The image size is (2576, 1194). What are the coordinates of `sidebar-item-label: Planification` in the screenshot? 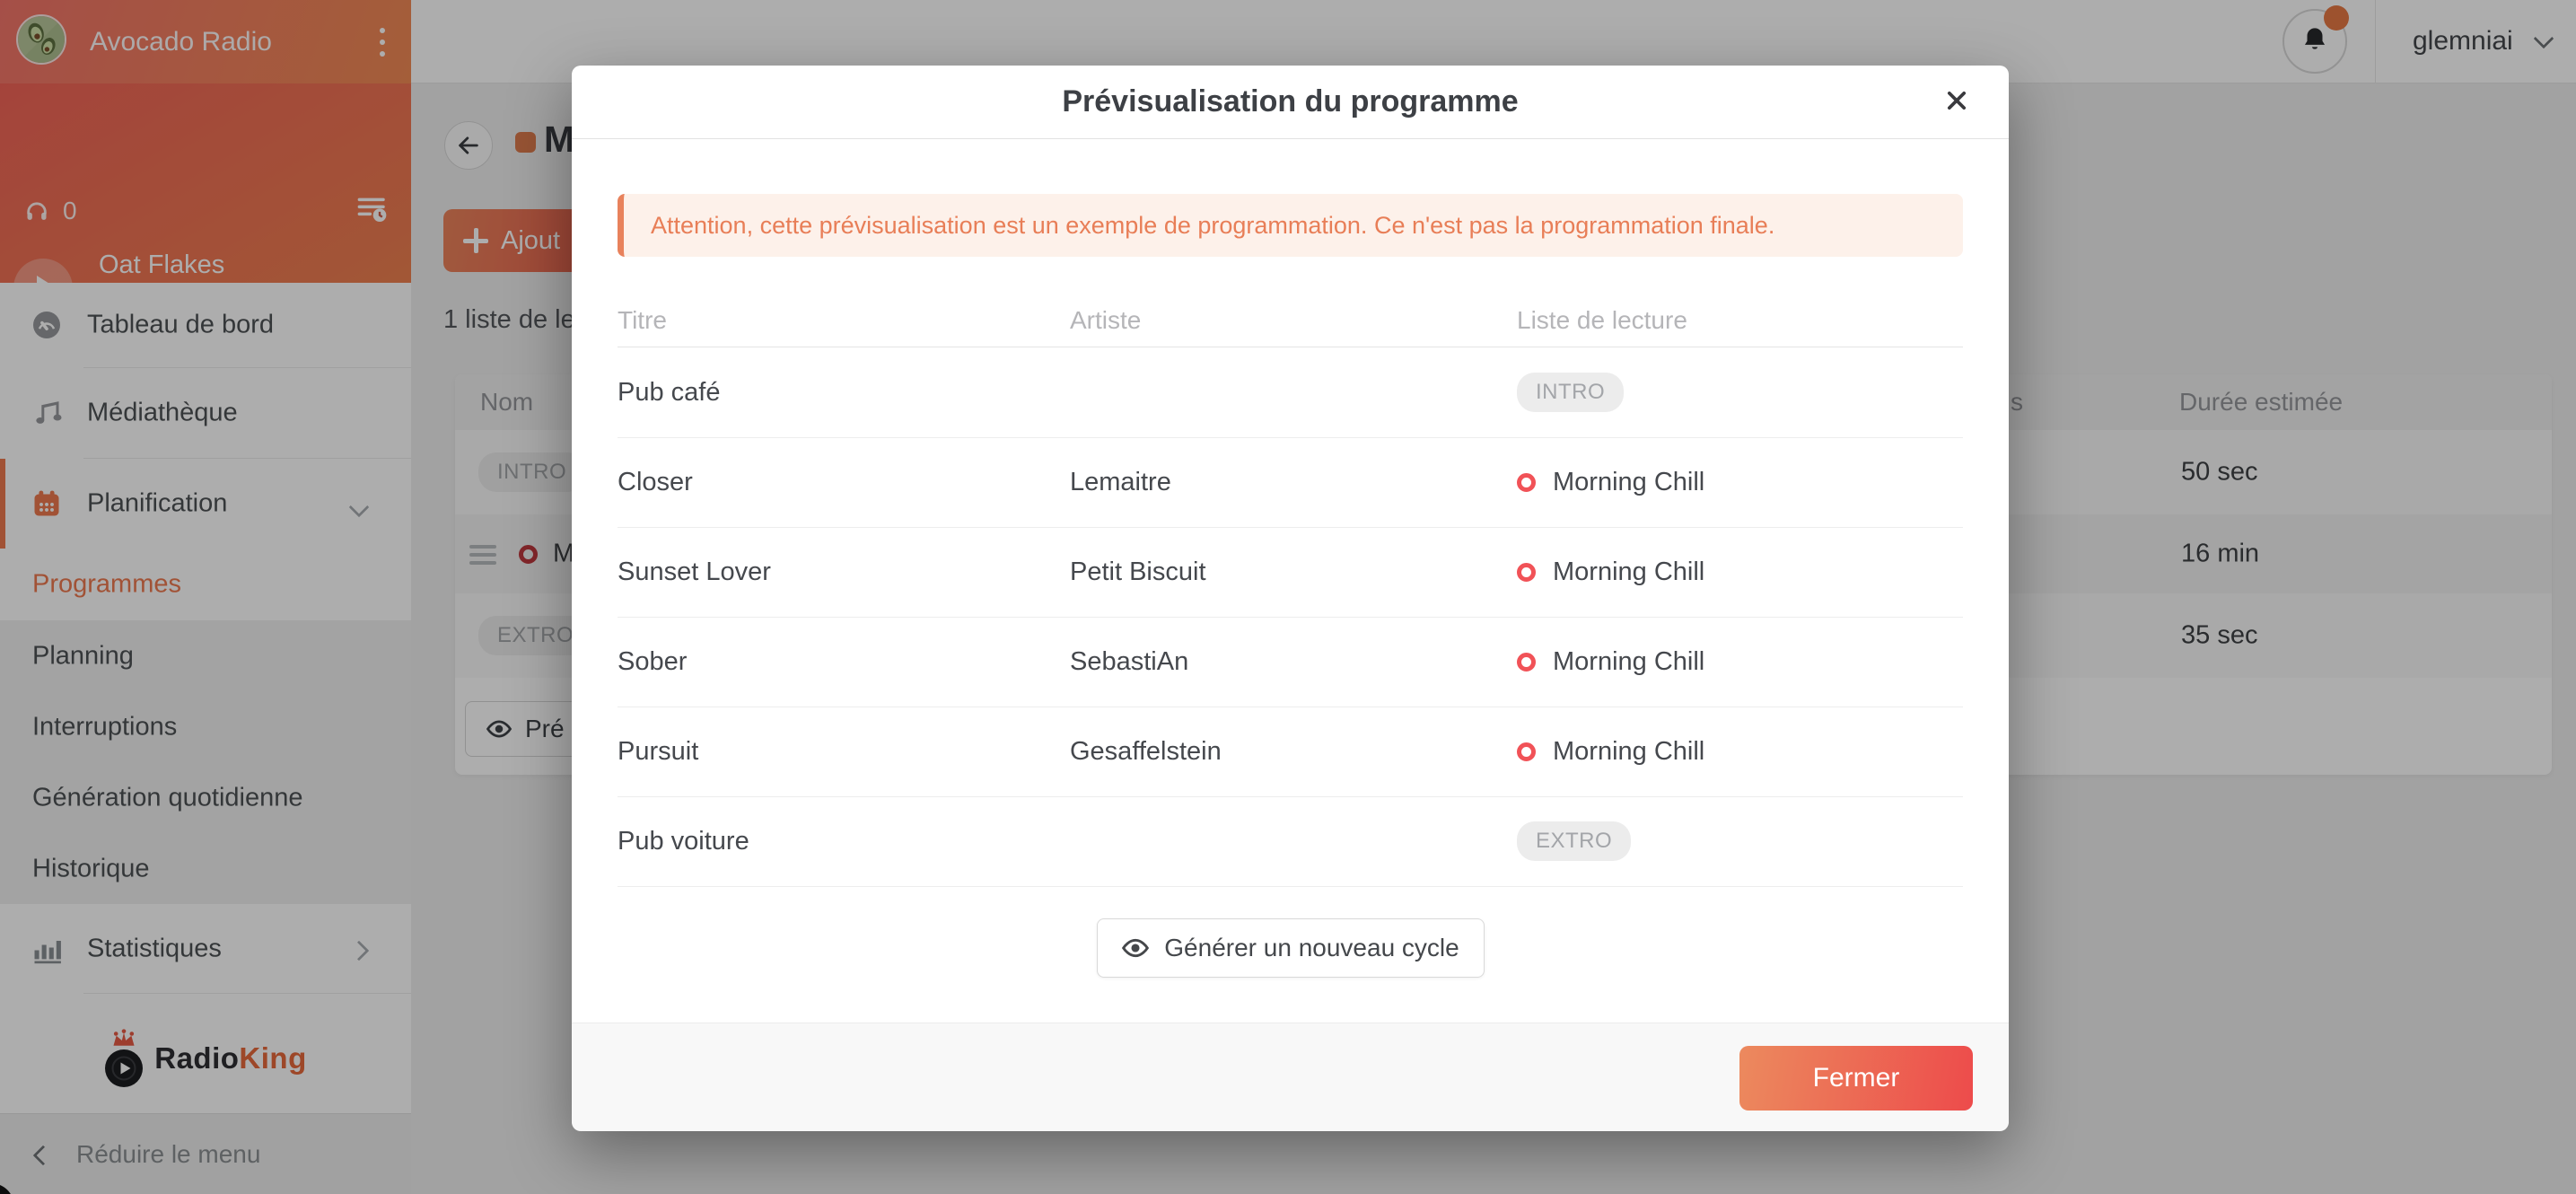 It's located at (157, 503).